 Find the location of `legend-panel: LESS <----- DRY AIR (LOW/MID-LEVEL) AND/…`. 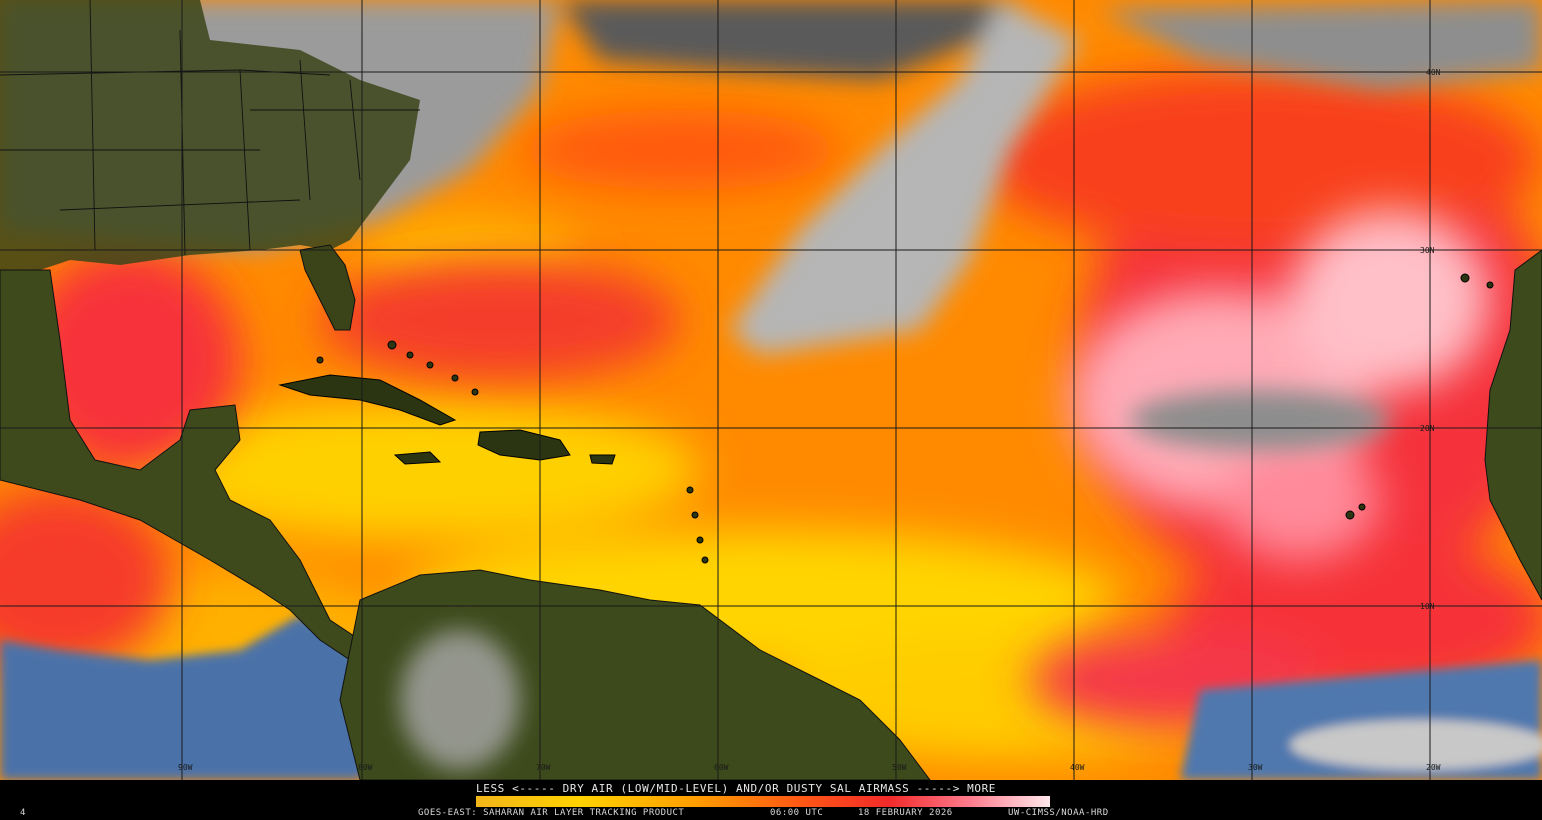

legend-panel: LESS <----- DRY AIR (LOW/MID-LEVEL) AND/… is located at coordinates (771, 800).